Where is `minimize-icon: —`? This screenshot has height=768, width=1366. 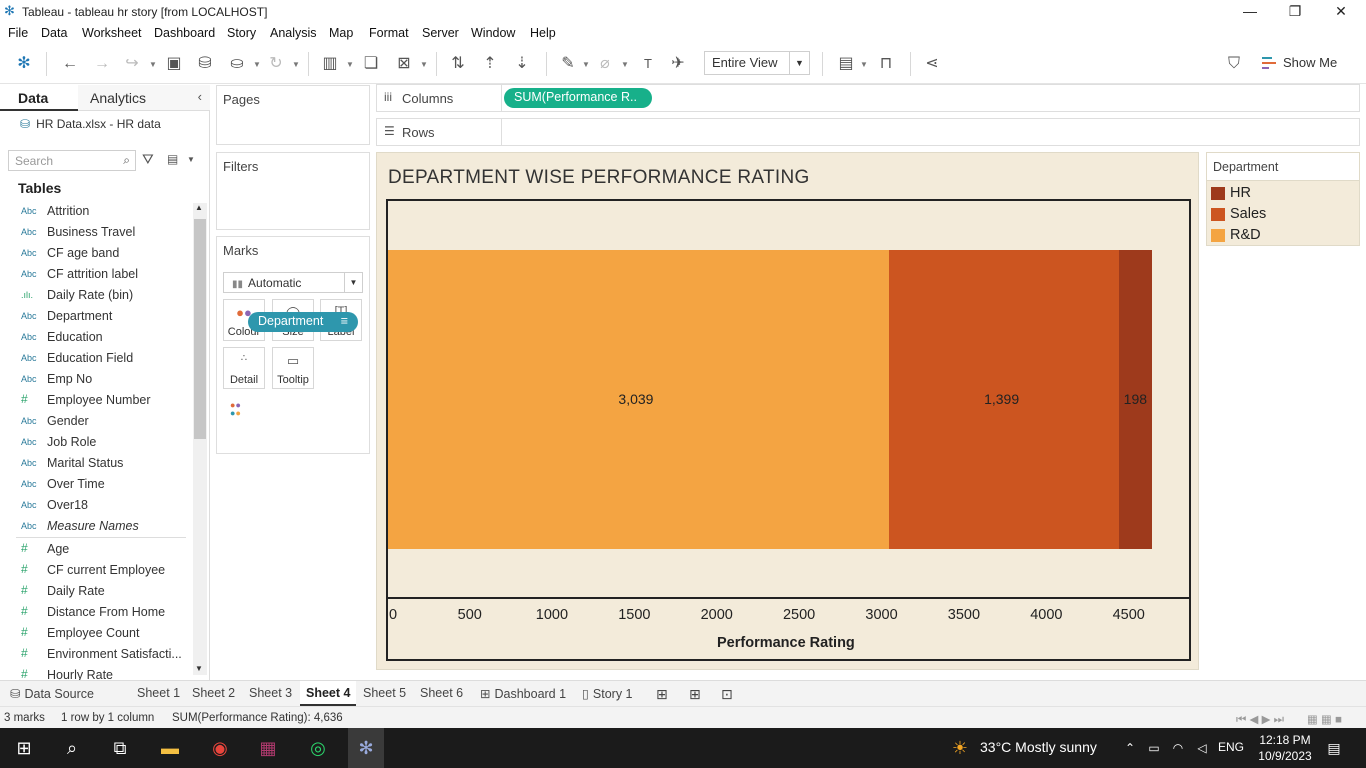
minimize-icon: — is located at coordinates (1250, 11).